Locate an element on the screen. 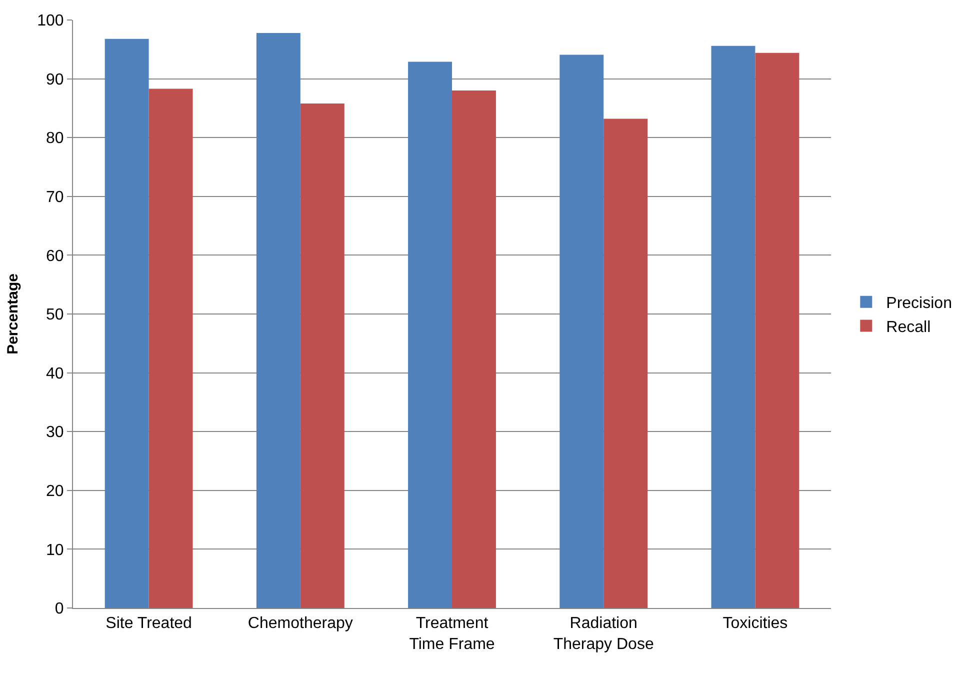  x-tick-label: Chemotherapy is located at coordinates (300, 623).